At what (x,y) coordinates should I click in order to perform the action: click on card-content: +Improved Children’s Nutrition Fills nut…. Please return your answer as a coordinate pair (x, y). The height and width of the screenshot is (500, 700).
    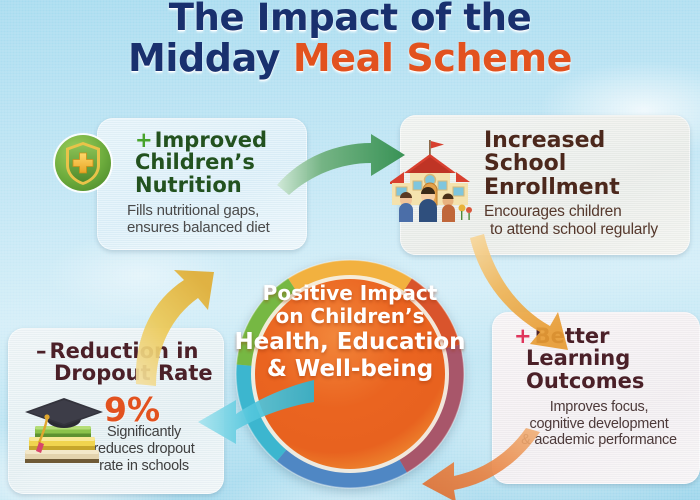
    Looking at the image, I should click on (202, 177).